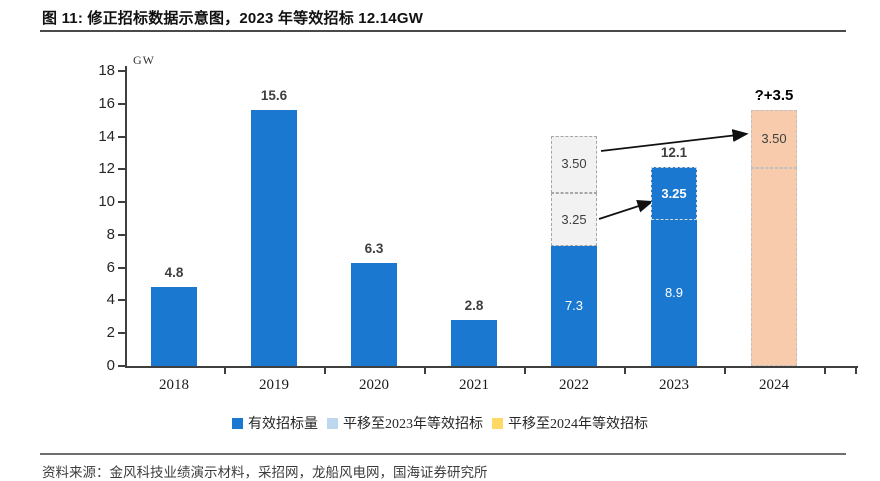  What do you see at coordinates (174, 385) in the screenshot?
I see `x-axis-category-2018: 2018` at bounding box center [174, 385].